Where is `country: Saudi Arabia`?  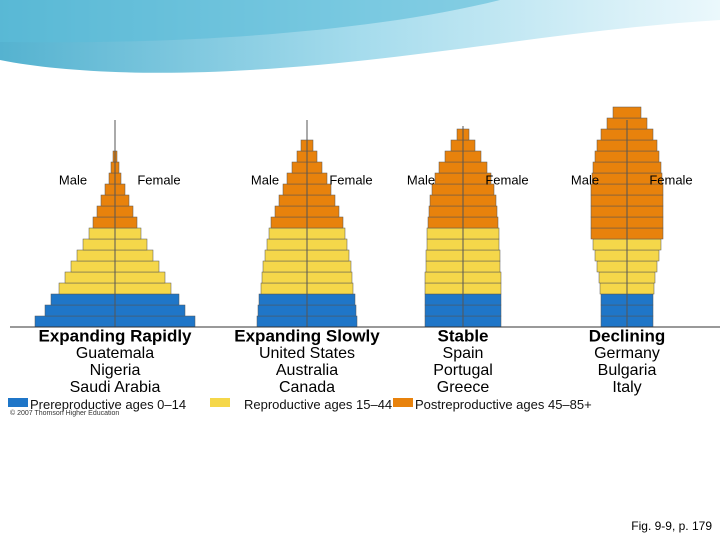
country: Saudi Arabia is located at coordinates (115, 387).